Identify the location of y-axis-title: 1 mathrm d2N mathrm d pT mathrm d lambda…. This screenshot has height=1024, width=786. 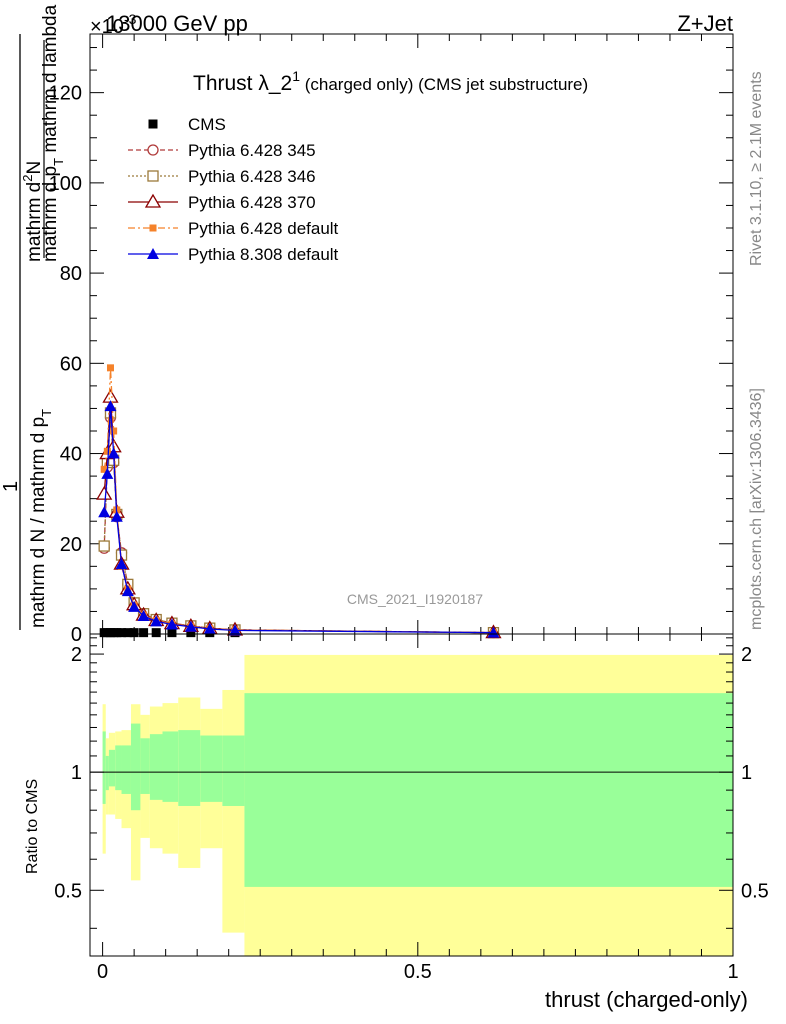
(33, 317).